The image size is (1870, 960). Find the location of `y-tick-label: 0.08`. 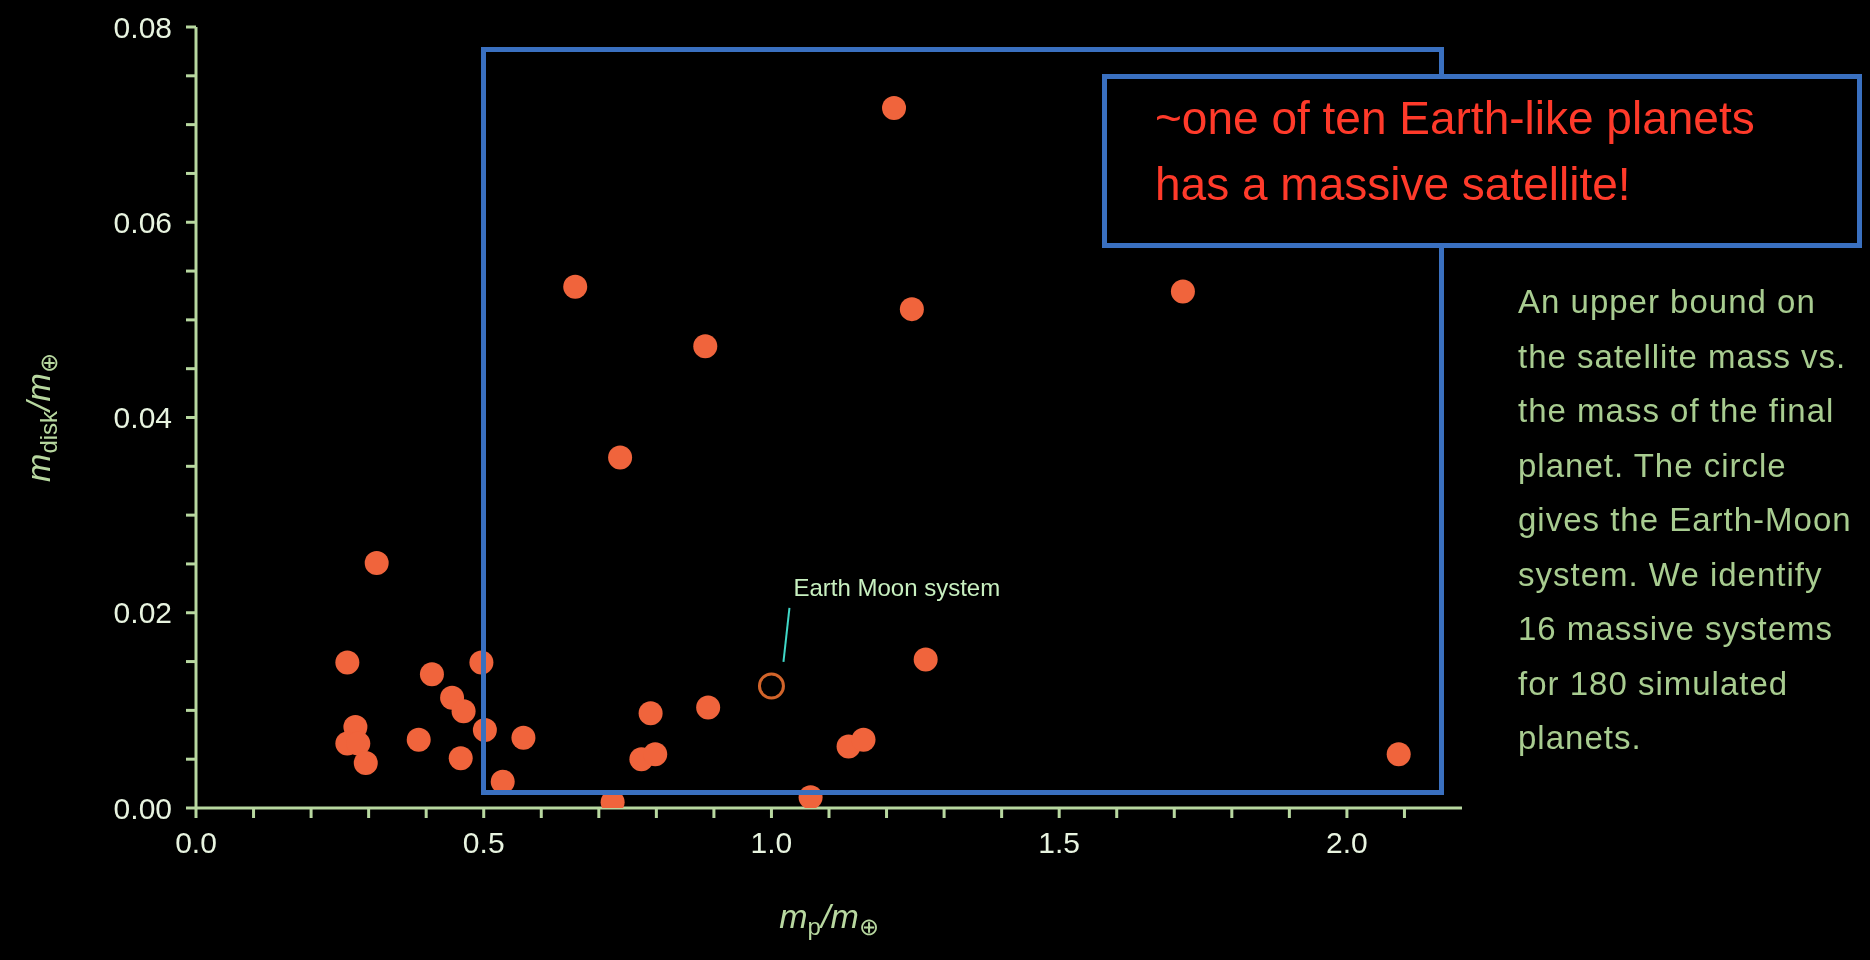

y-tick-label: 0.08 is located at coordinates (142, 27).